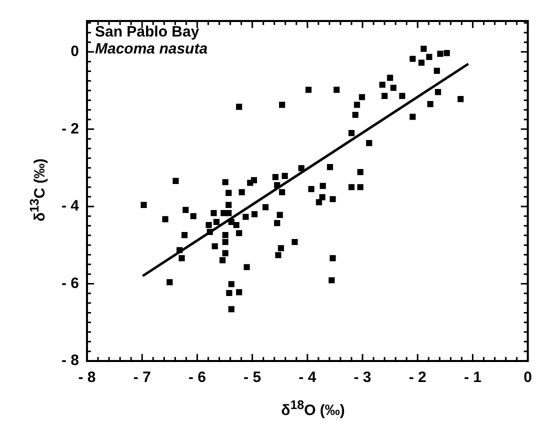  Describe the element at coordinates (313, 408) in the screenshot. I see `x-axis-title: δ$^{18}$O (‰)` at that location.